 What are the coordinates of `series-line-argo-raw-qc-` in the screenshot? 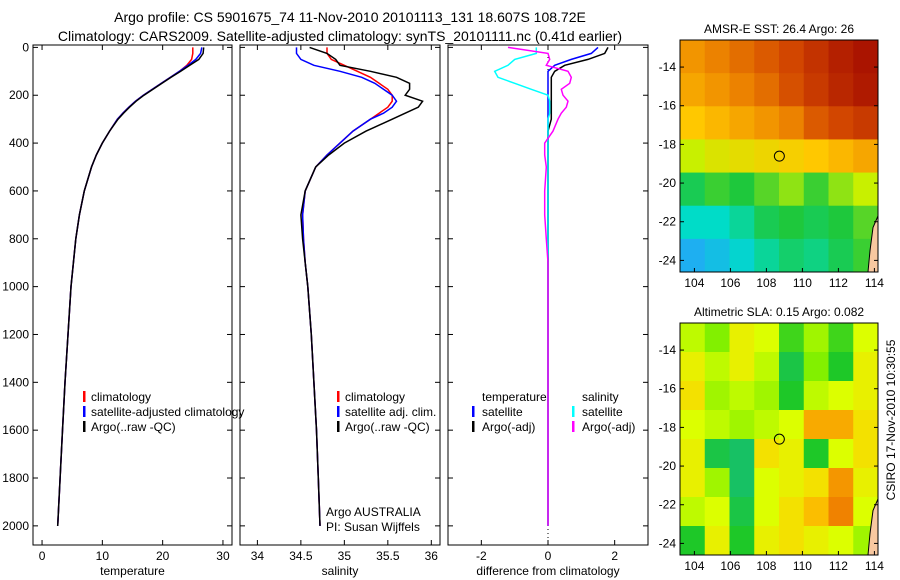 It's located at (362, 286).